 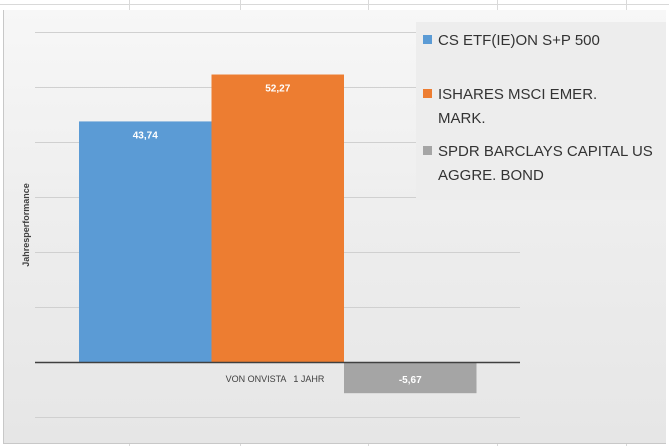 I want to click on sheet-gridline, so click(x=334, y=4).